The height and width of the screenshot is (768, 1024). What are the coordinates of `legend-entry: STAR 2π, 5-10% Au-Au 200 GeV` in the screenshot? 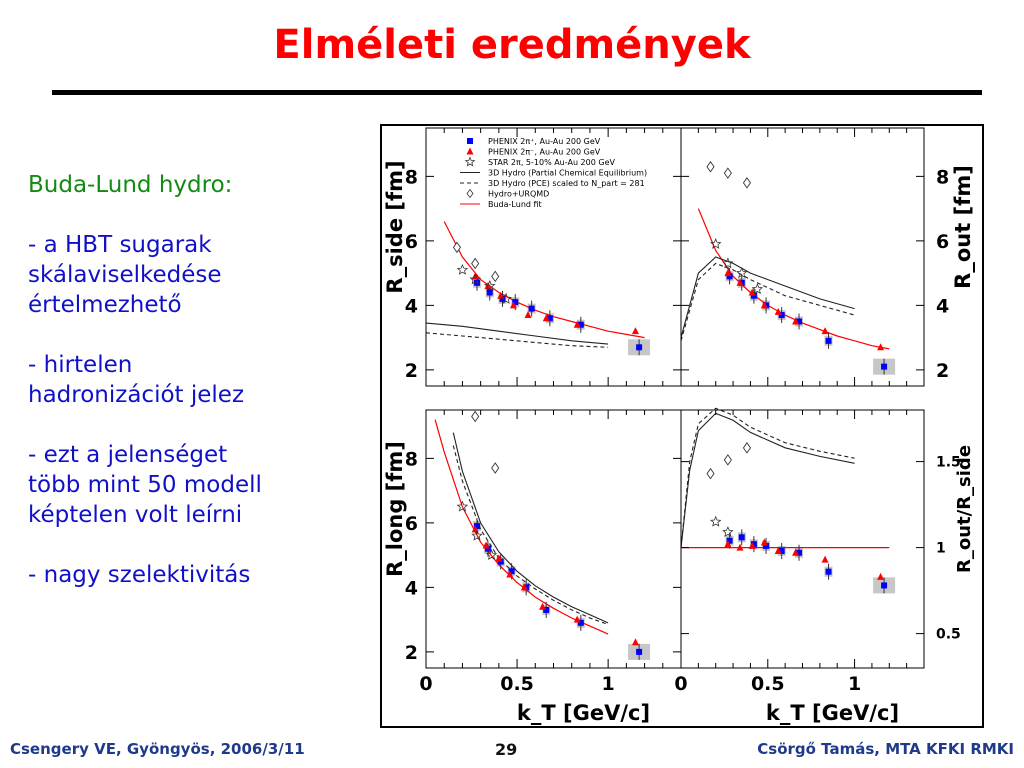 It's located at (551, 162).